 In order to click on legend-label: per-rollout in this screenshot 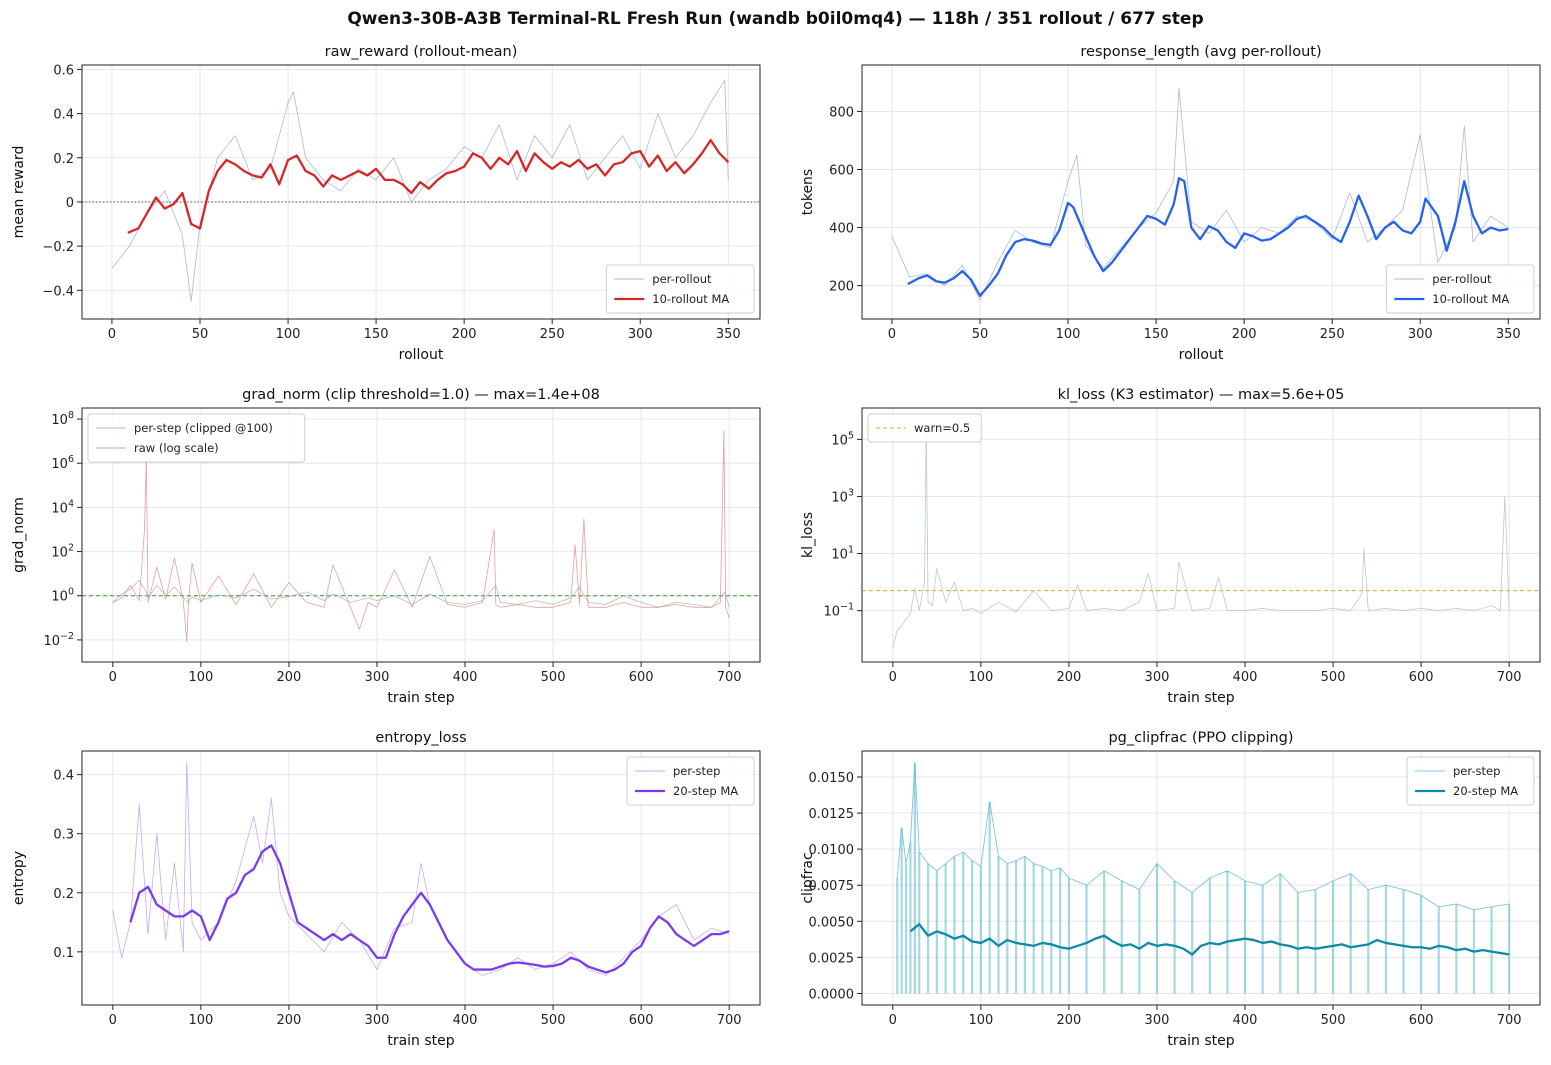, I will do `click(1462, 279)`.